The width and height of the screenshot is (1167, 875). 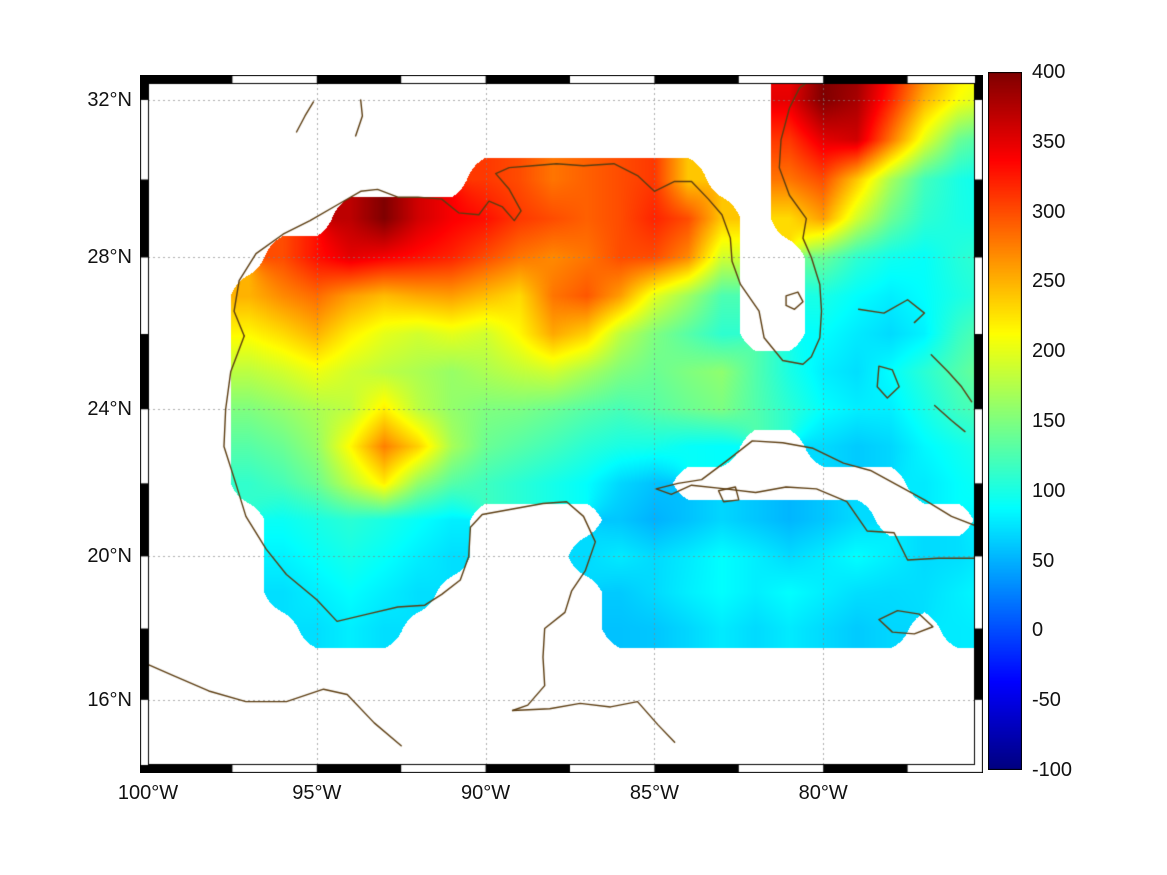 I want to click on colorbar-tick-label: 400, so click(x=1049, y=72).